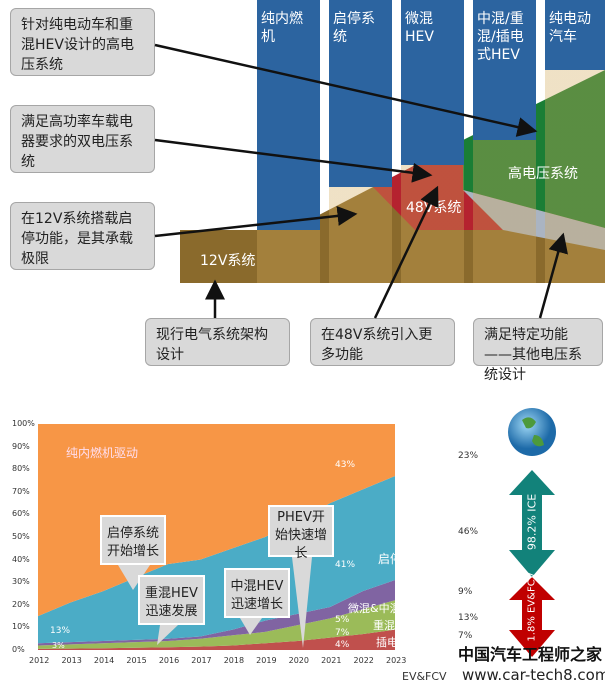  I want to click on anno-41: 41%, so click(345, 565).